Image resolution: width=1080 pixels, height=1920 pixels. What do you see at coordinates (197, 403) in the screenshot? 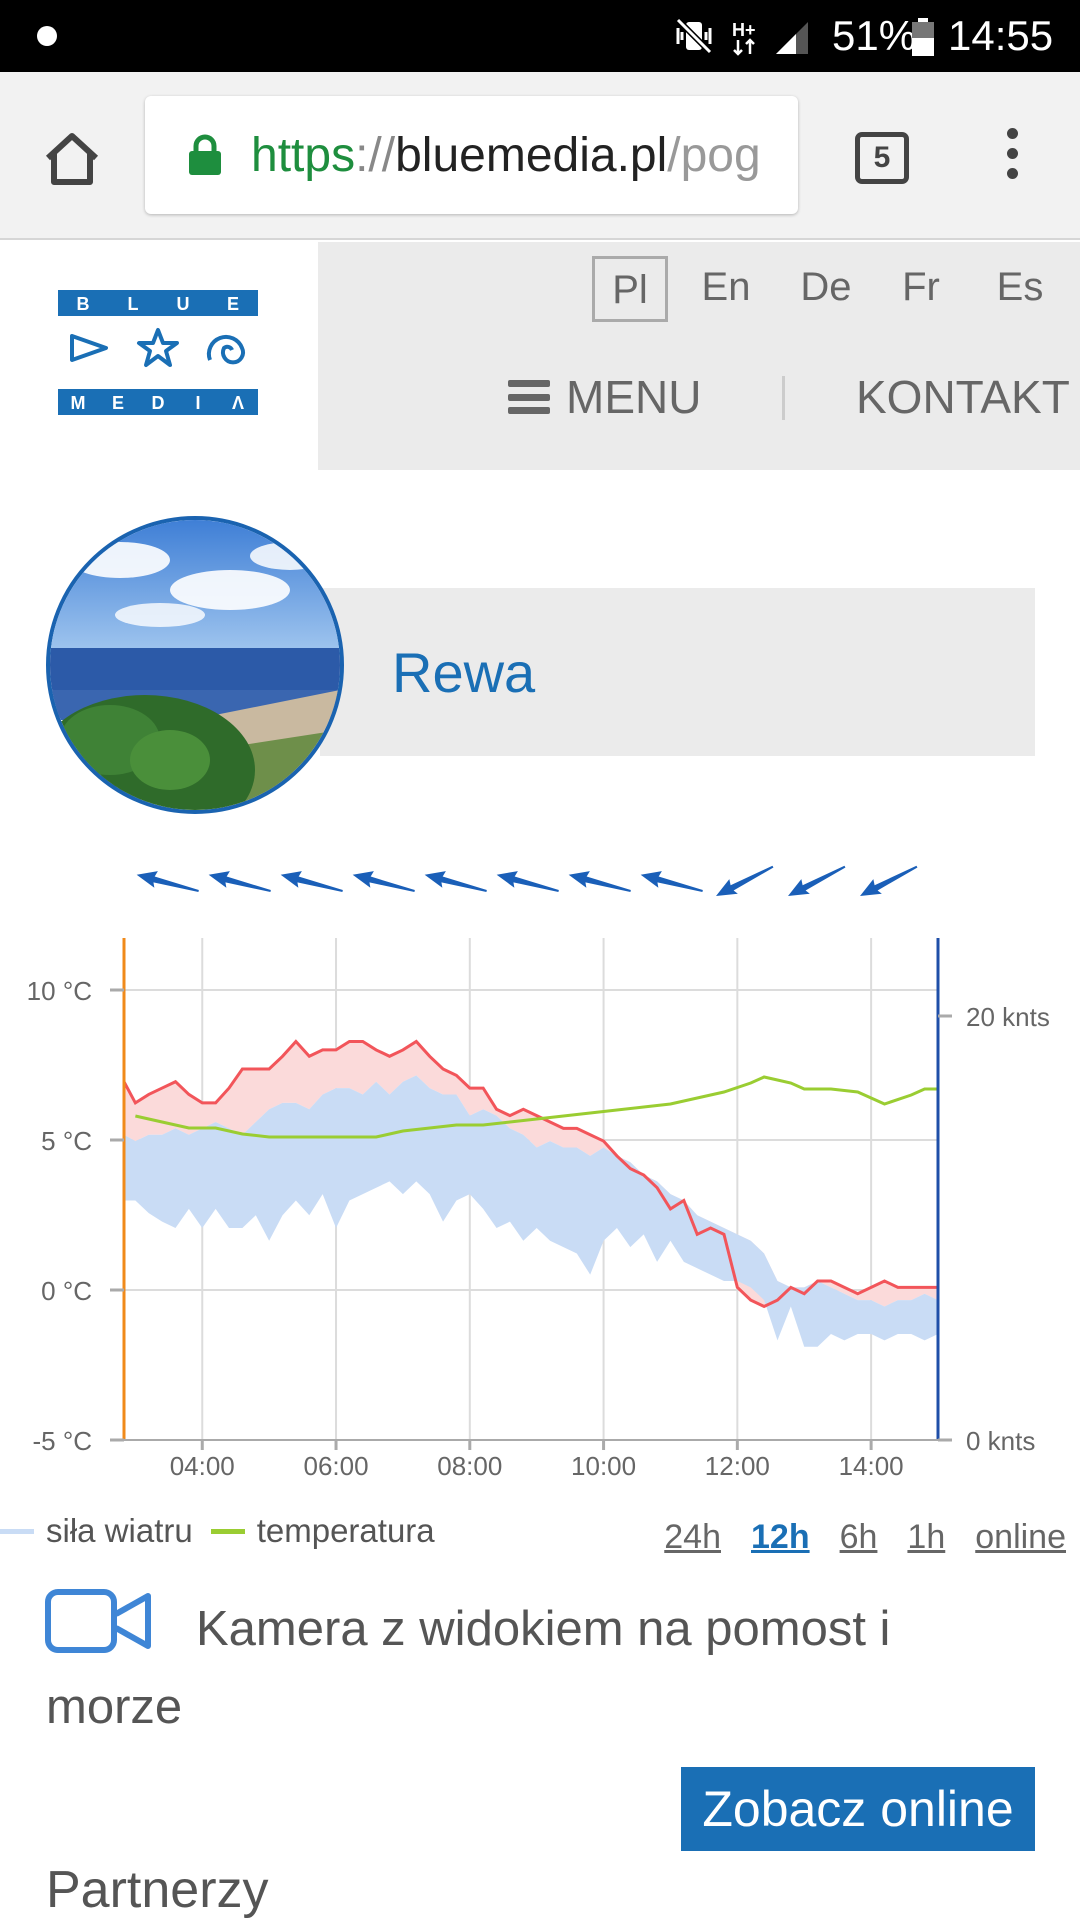
I see `logo-letter: I` at bounding box center [197, 403].